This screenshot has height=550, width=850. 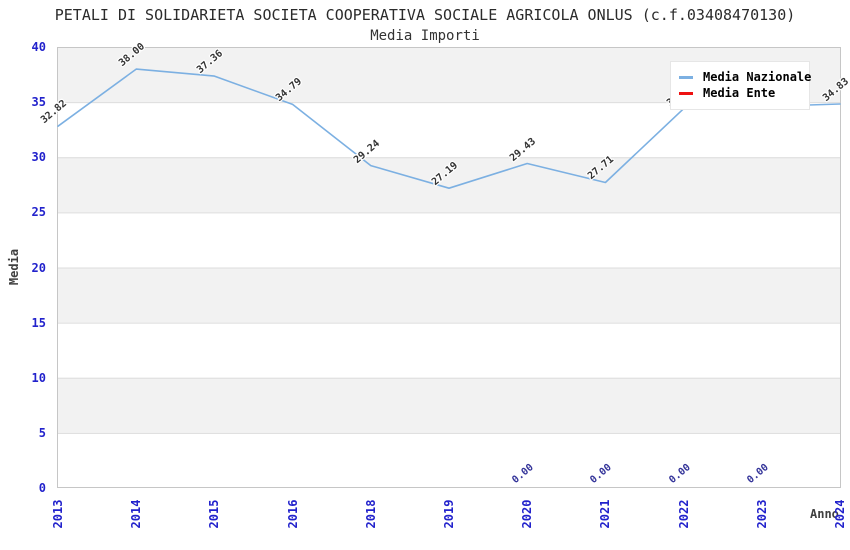 What do you see at coordinates (527, 514) in the screenshot?
I see `x-tick-label: 2020` at bounding box center [527, 514].